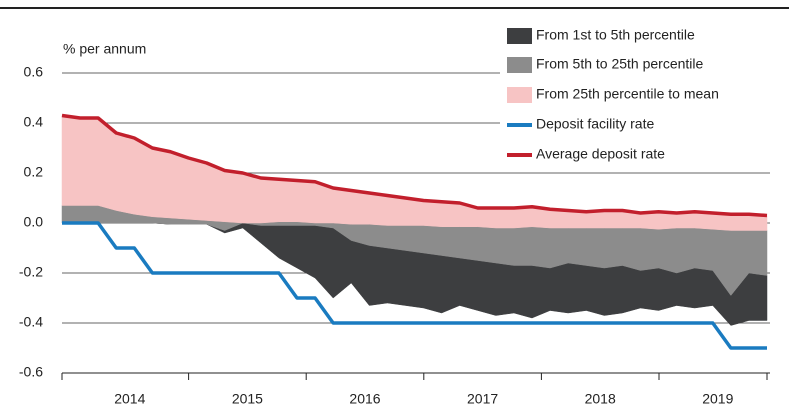 This screenshot has width=789, height=415. I want to click on x-tick-label: 2017, so click(482, 399).